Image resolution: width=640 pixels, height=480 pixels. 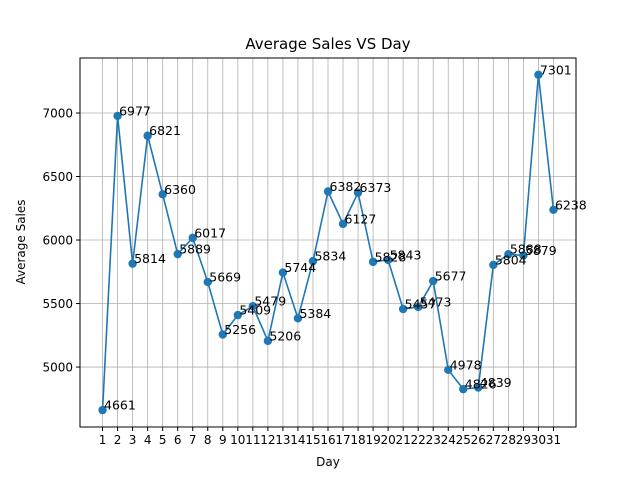 I want to click on data-label: 4978, so click(x=466, y=364).